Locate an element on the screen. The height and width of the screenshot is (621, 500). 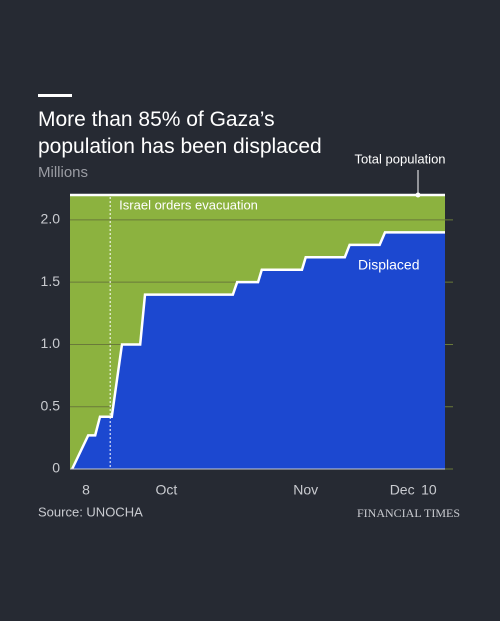
source: Source: UNOCHA is located at coordinates (90, 511).